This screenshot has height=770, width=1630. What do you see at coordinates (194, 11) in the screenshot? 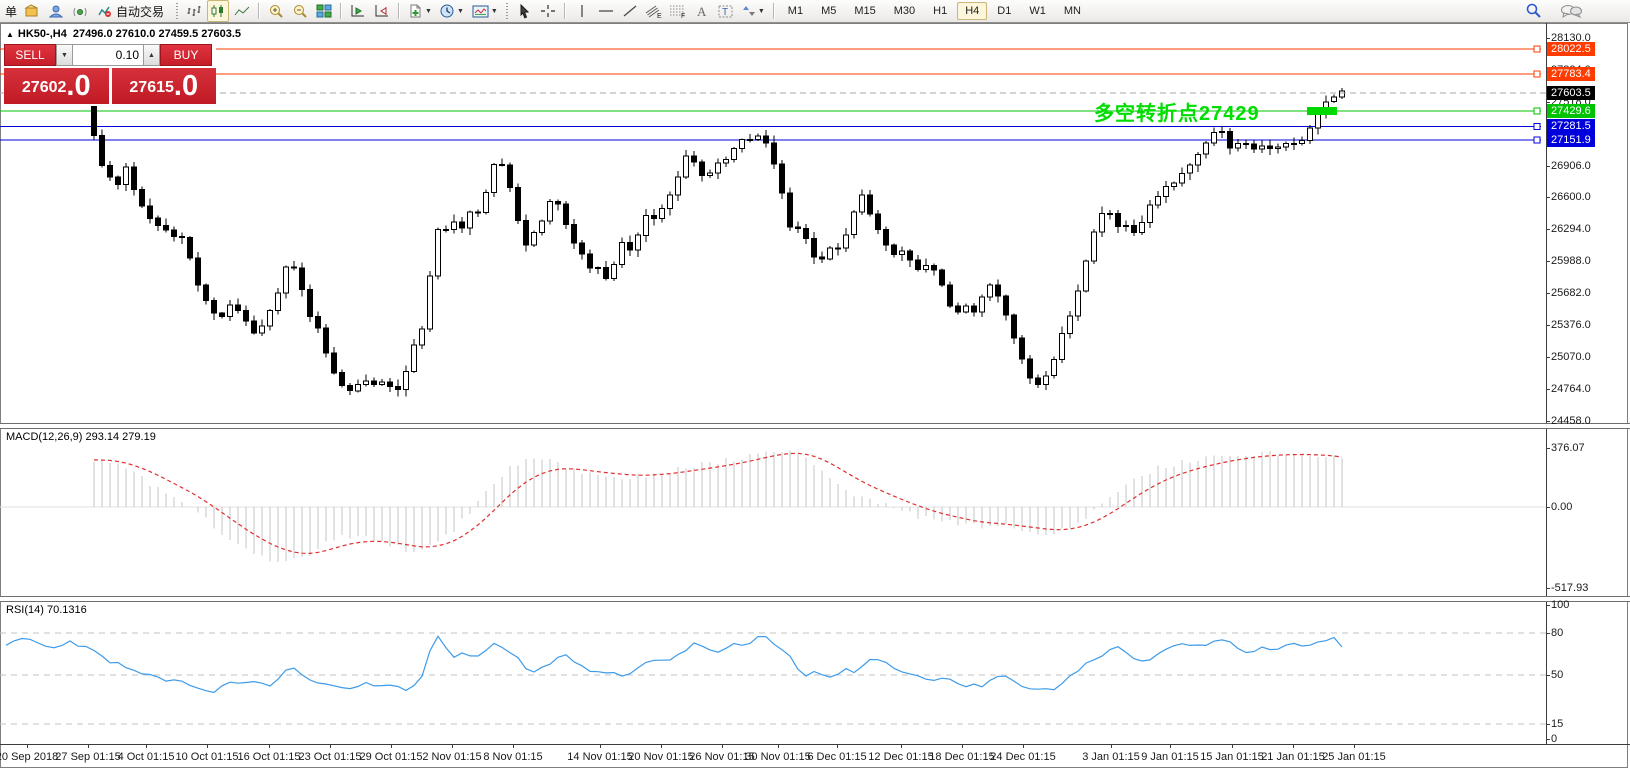
I see `bar-chart-icon` at bounding box center [194, 11].